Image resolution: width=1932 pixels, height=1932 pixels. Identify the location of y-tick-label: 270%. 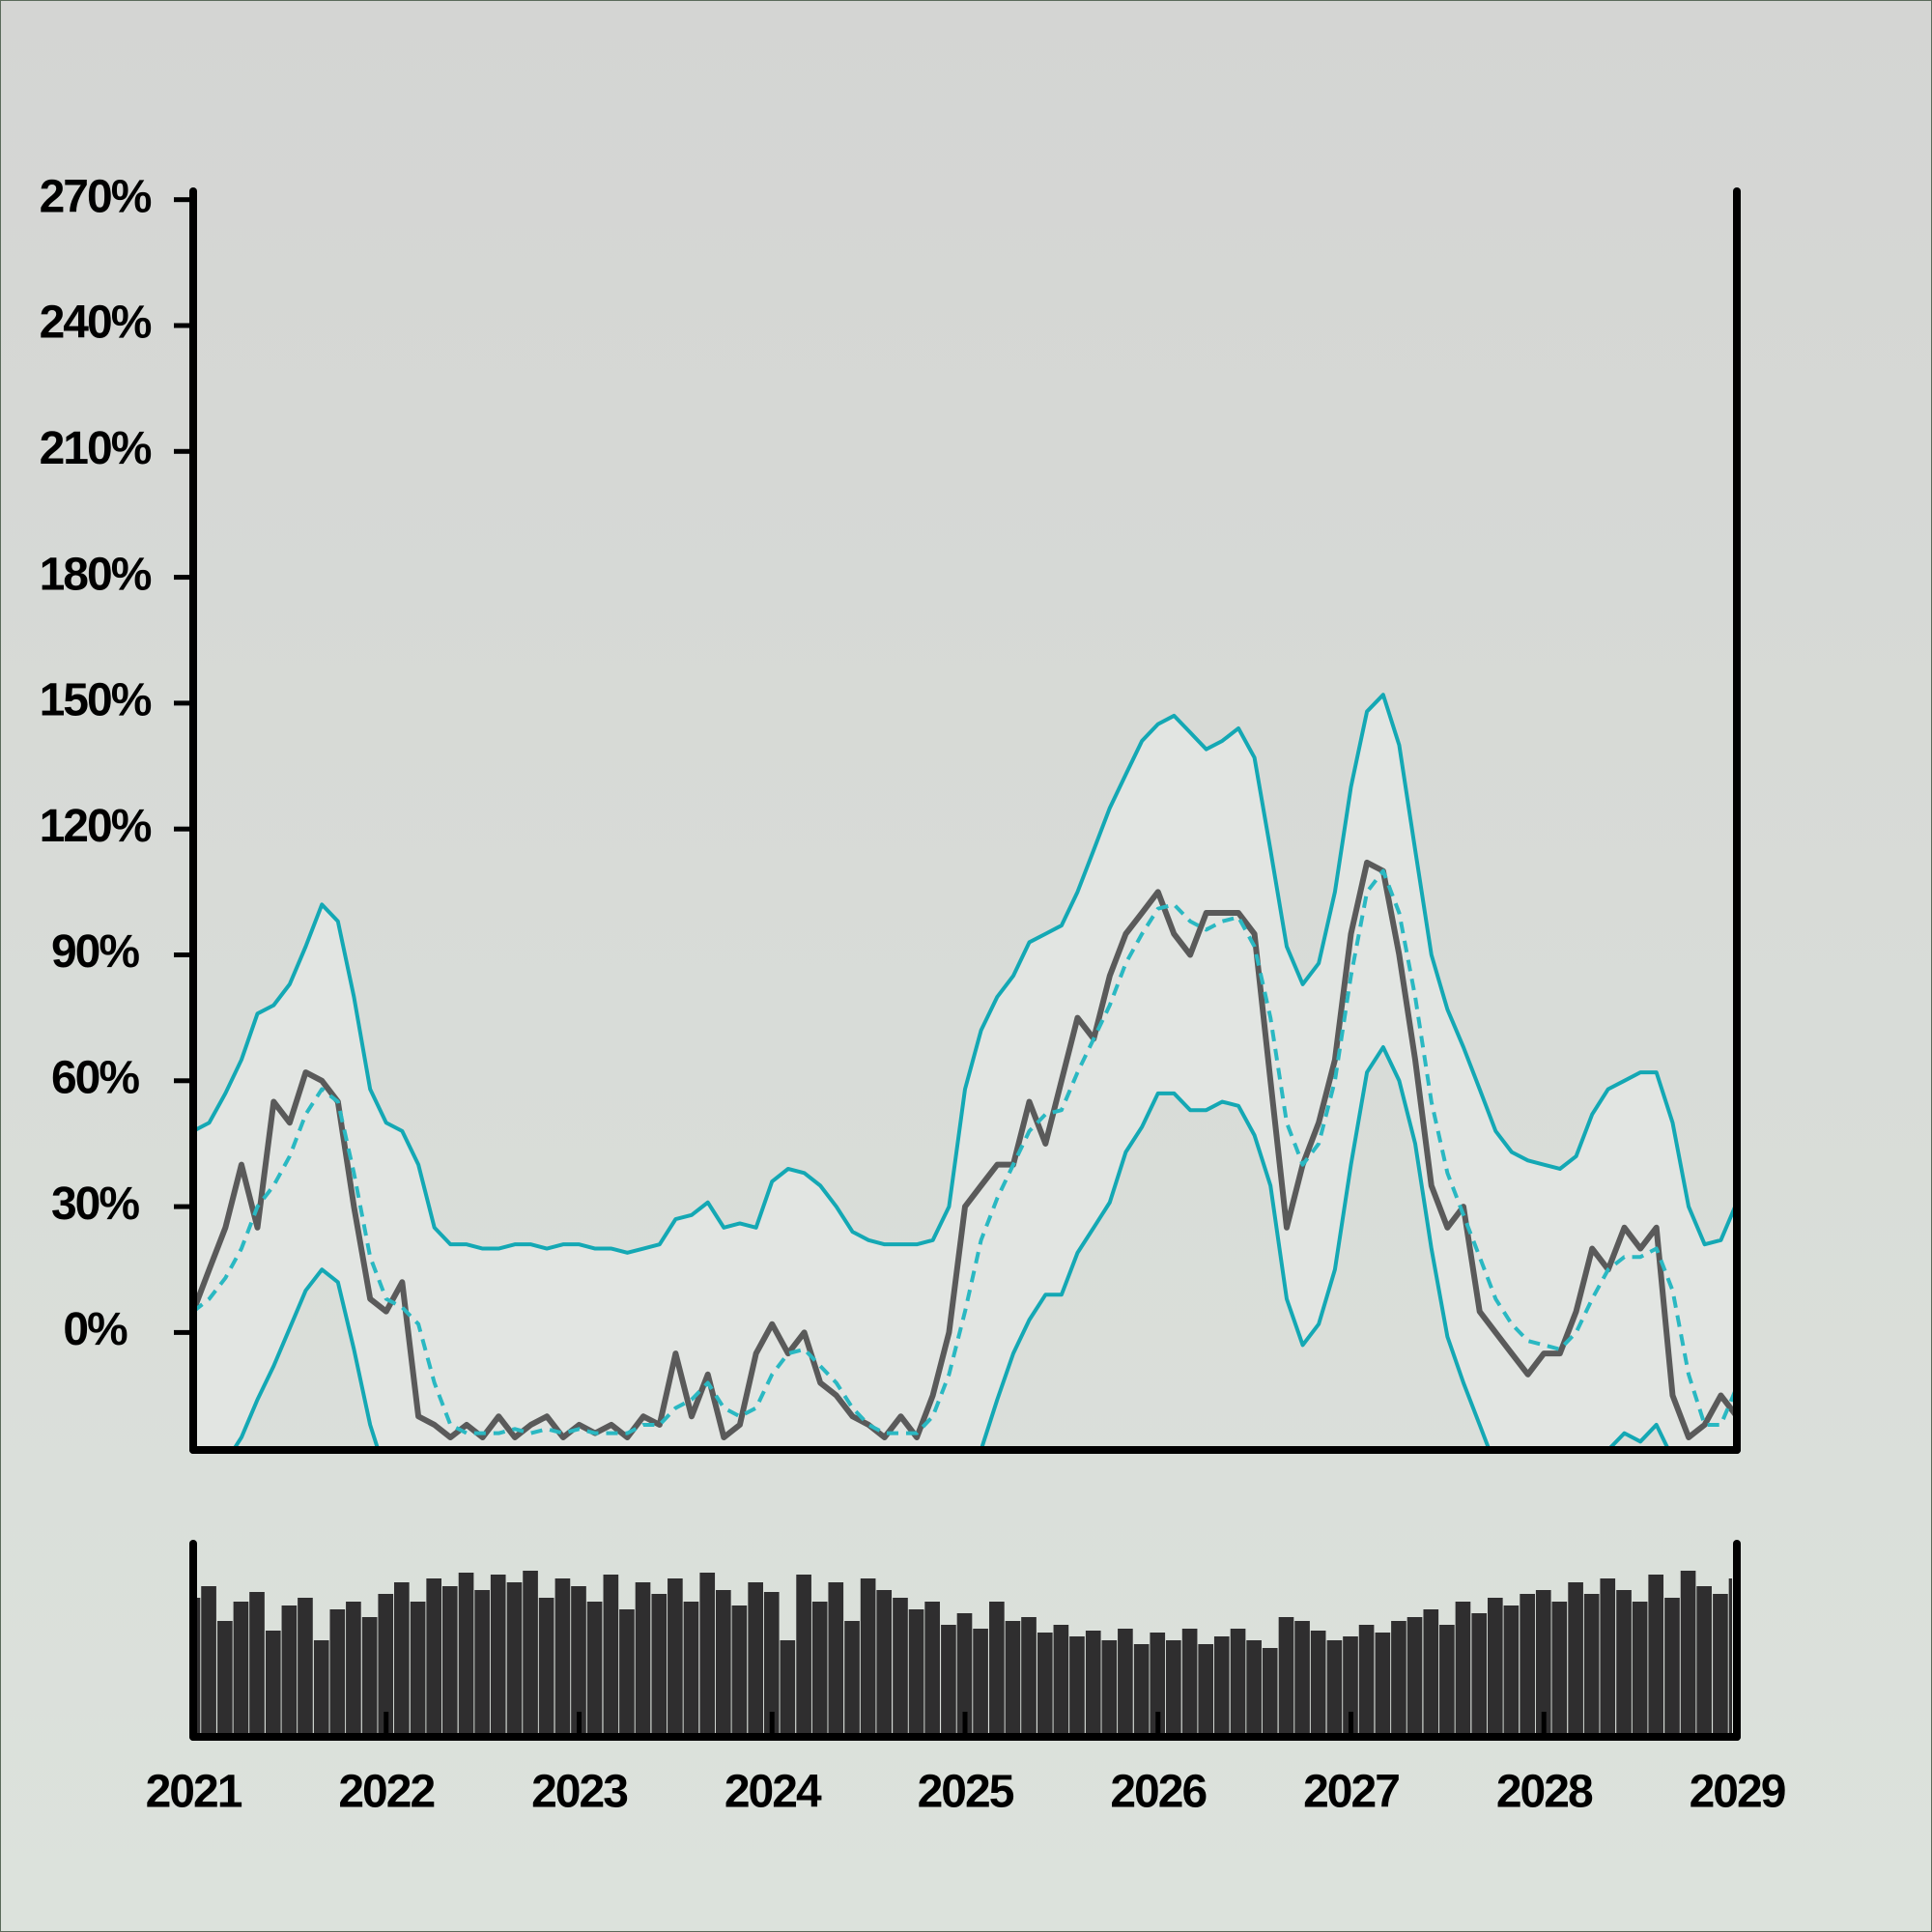
(96, 196).